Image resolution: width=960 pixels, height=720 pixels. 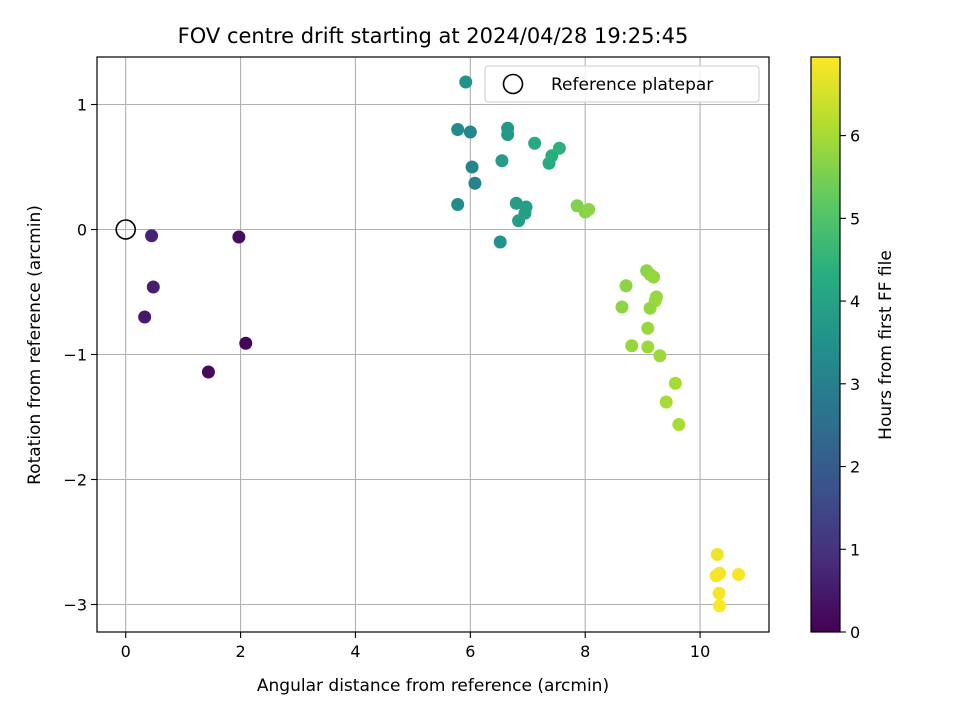 I want to click on legend-box, so click(x=622, y=84).